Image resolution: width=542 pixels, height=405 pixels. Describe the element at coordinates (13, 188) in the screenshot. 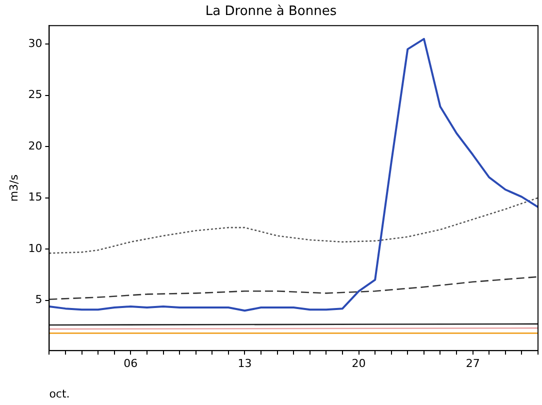

I see `y-axis-title: m3/s` at that location.